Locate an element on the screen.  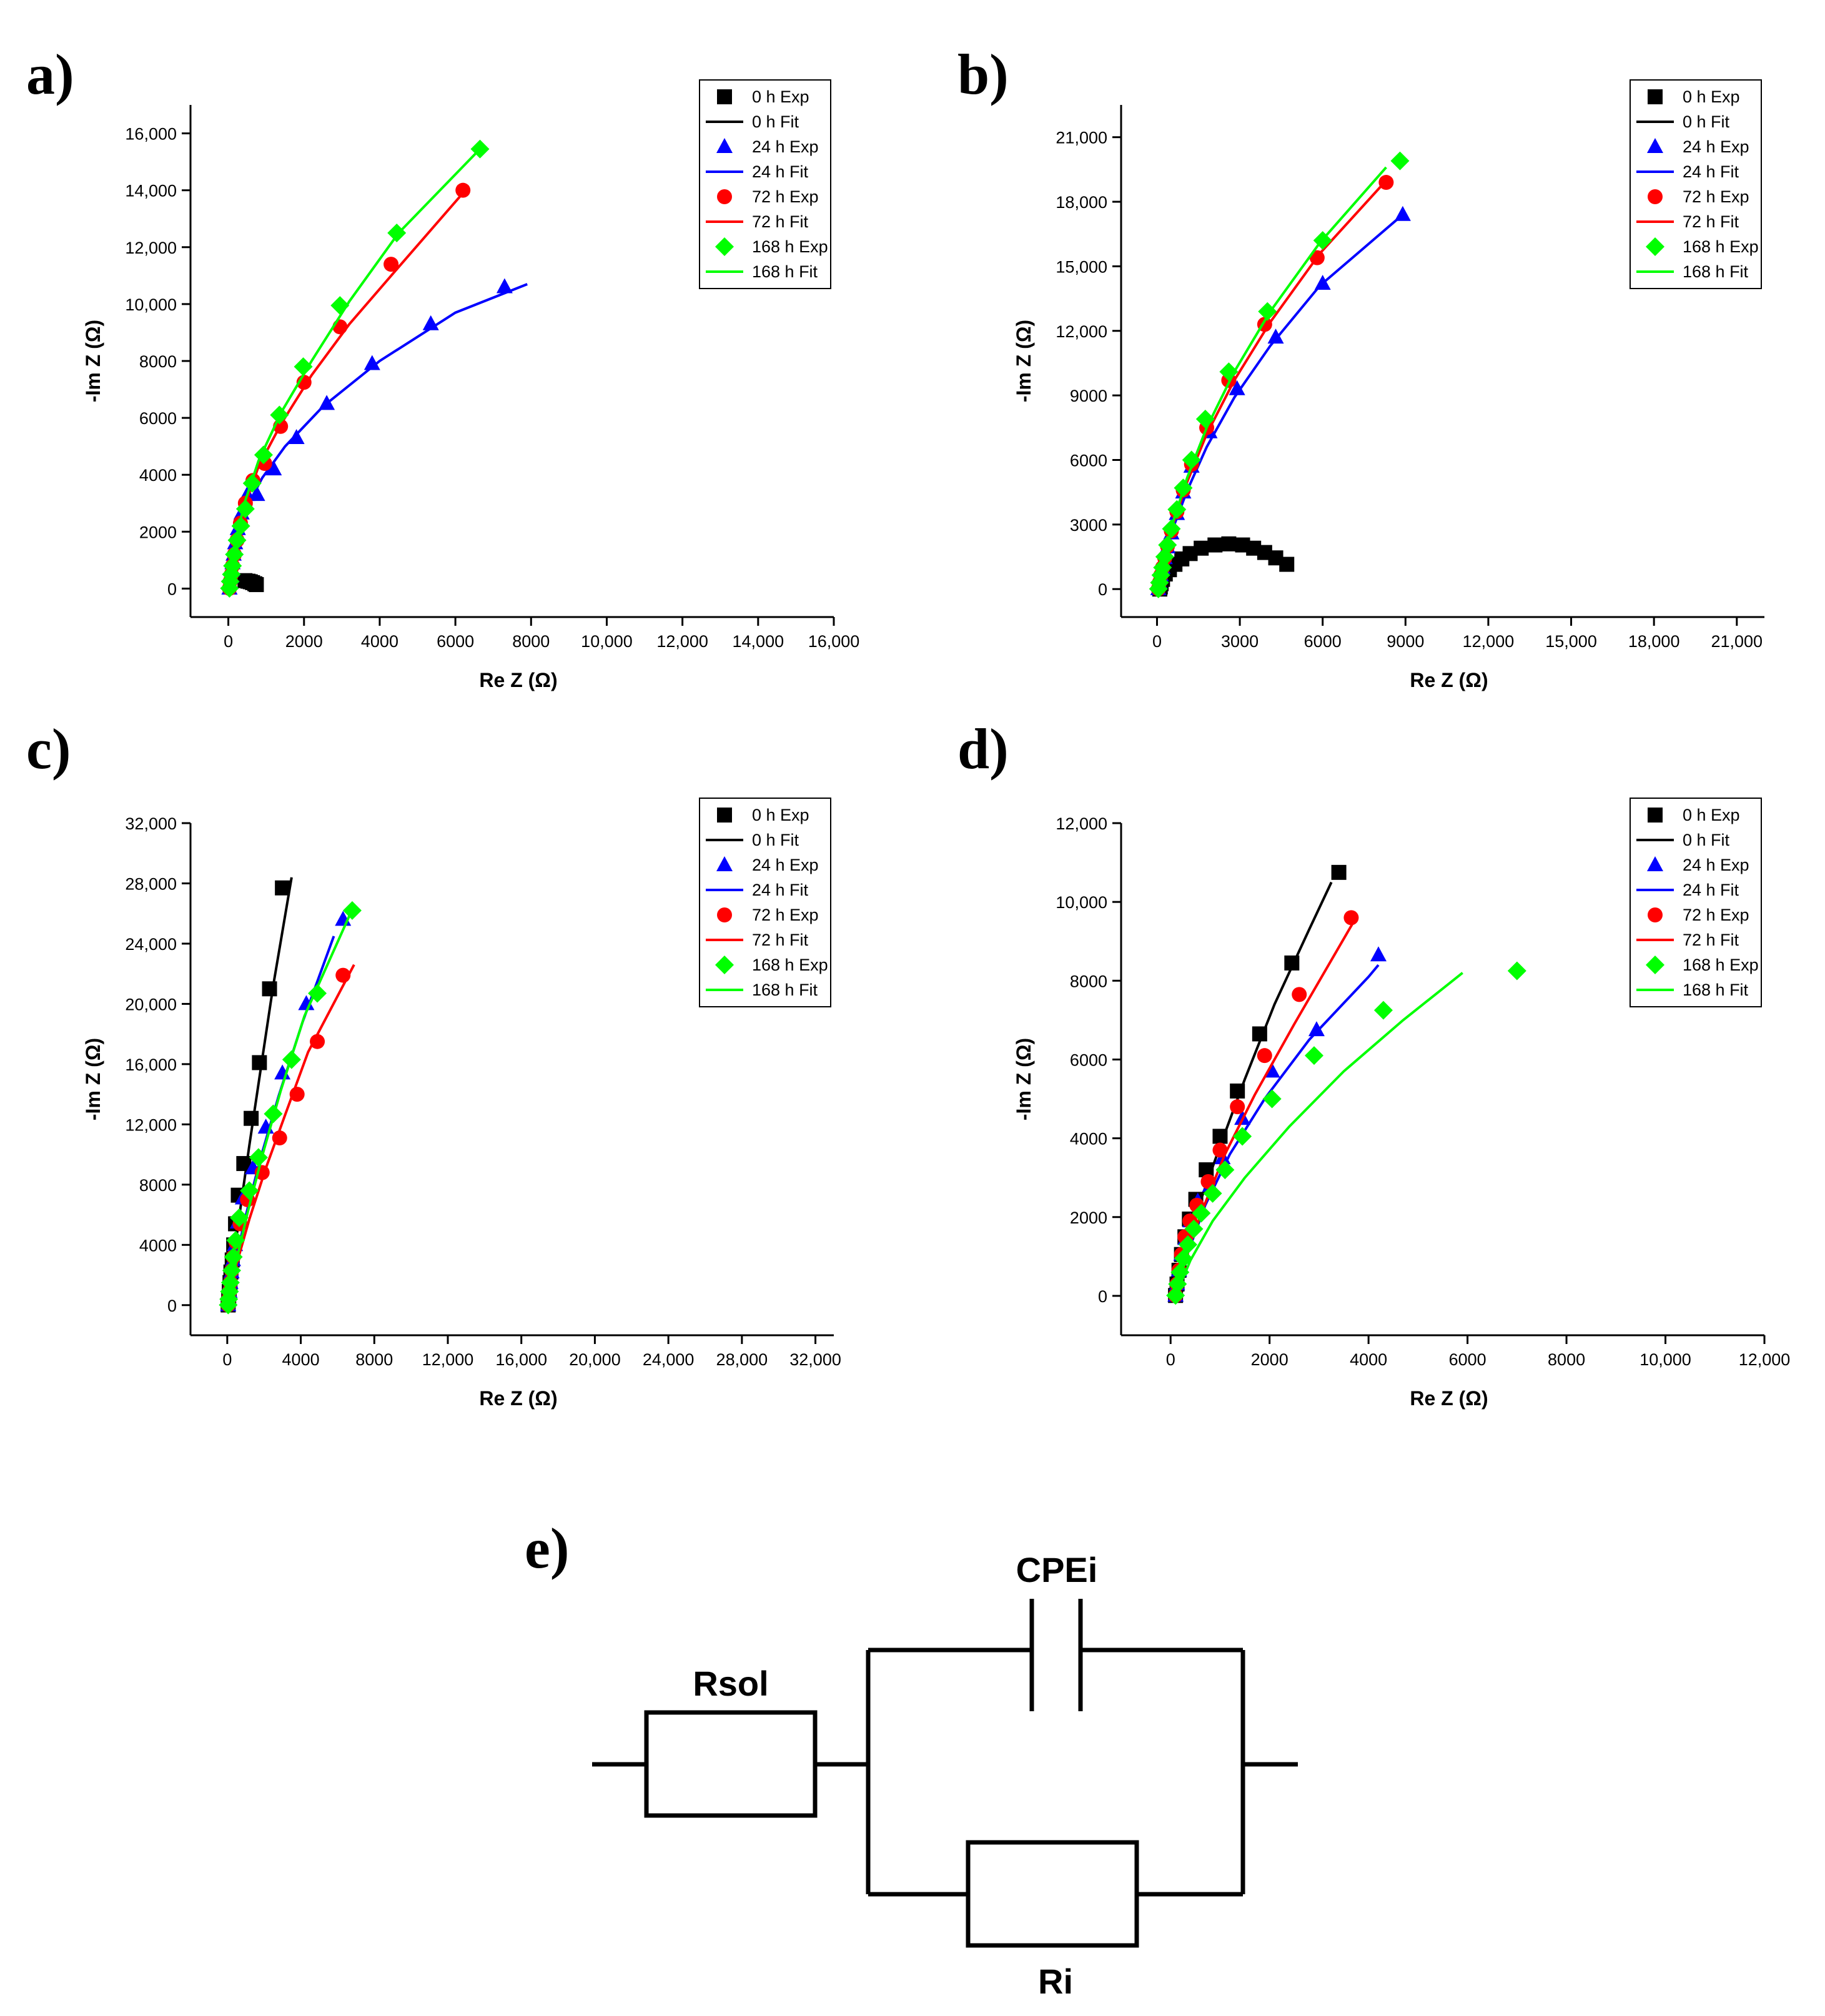
x-axis-title: Re Z (Ω) is located at coordinates (518, 1399).